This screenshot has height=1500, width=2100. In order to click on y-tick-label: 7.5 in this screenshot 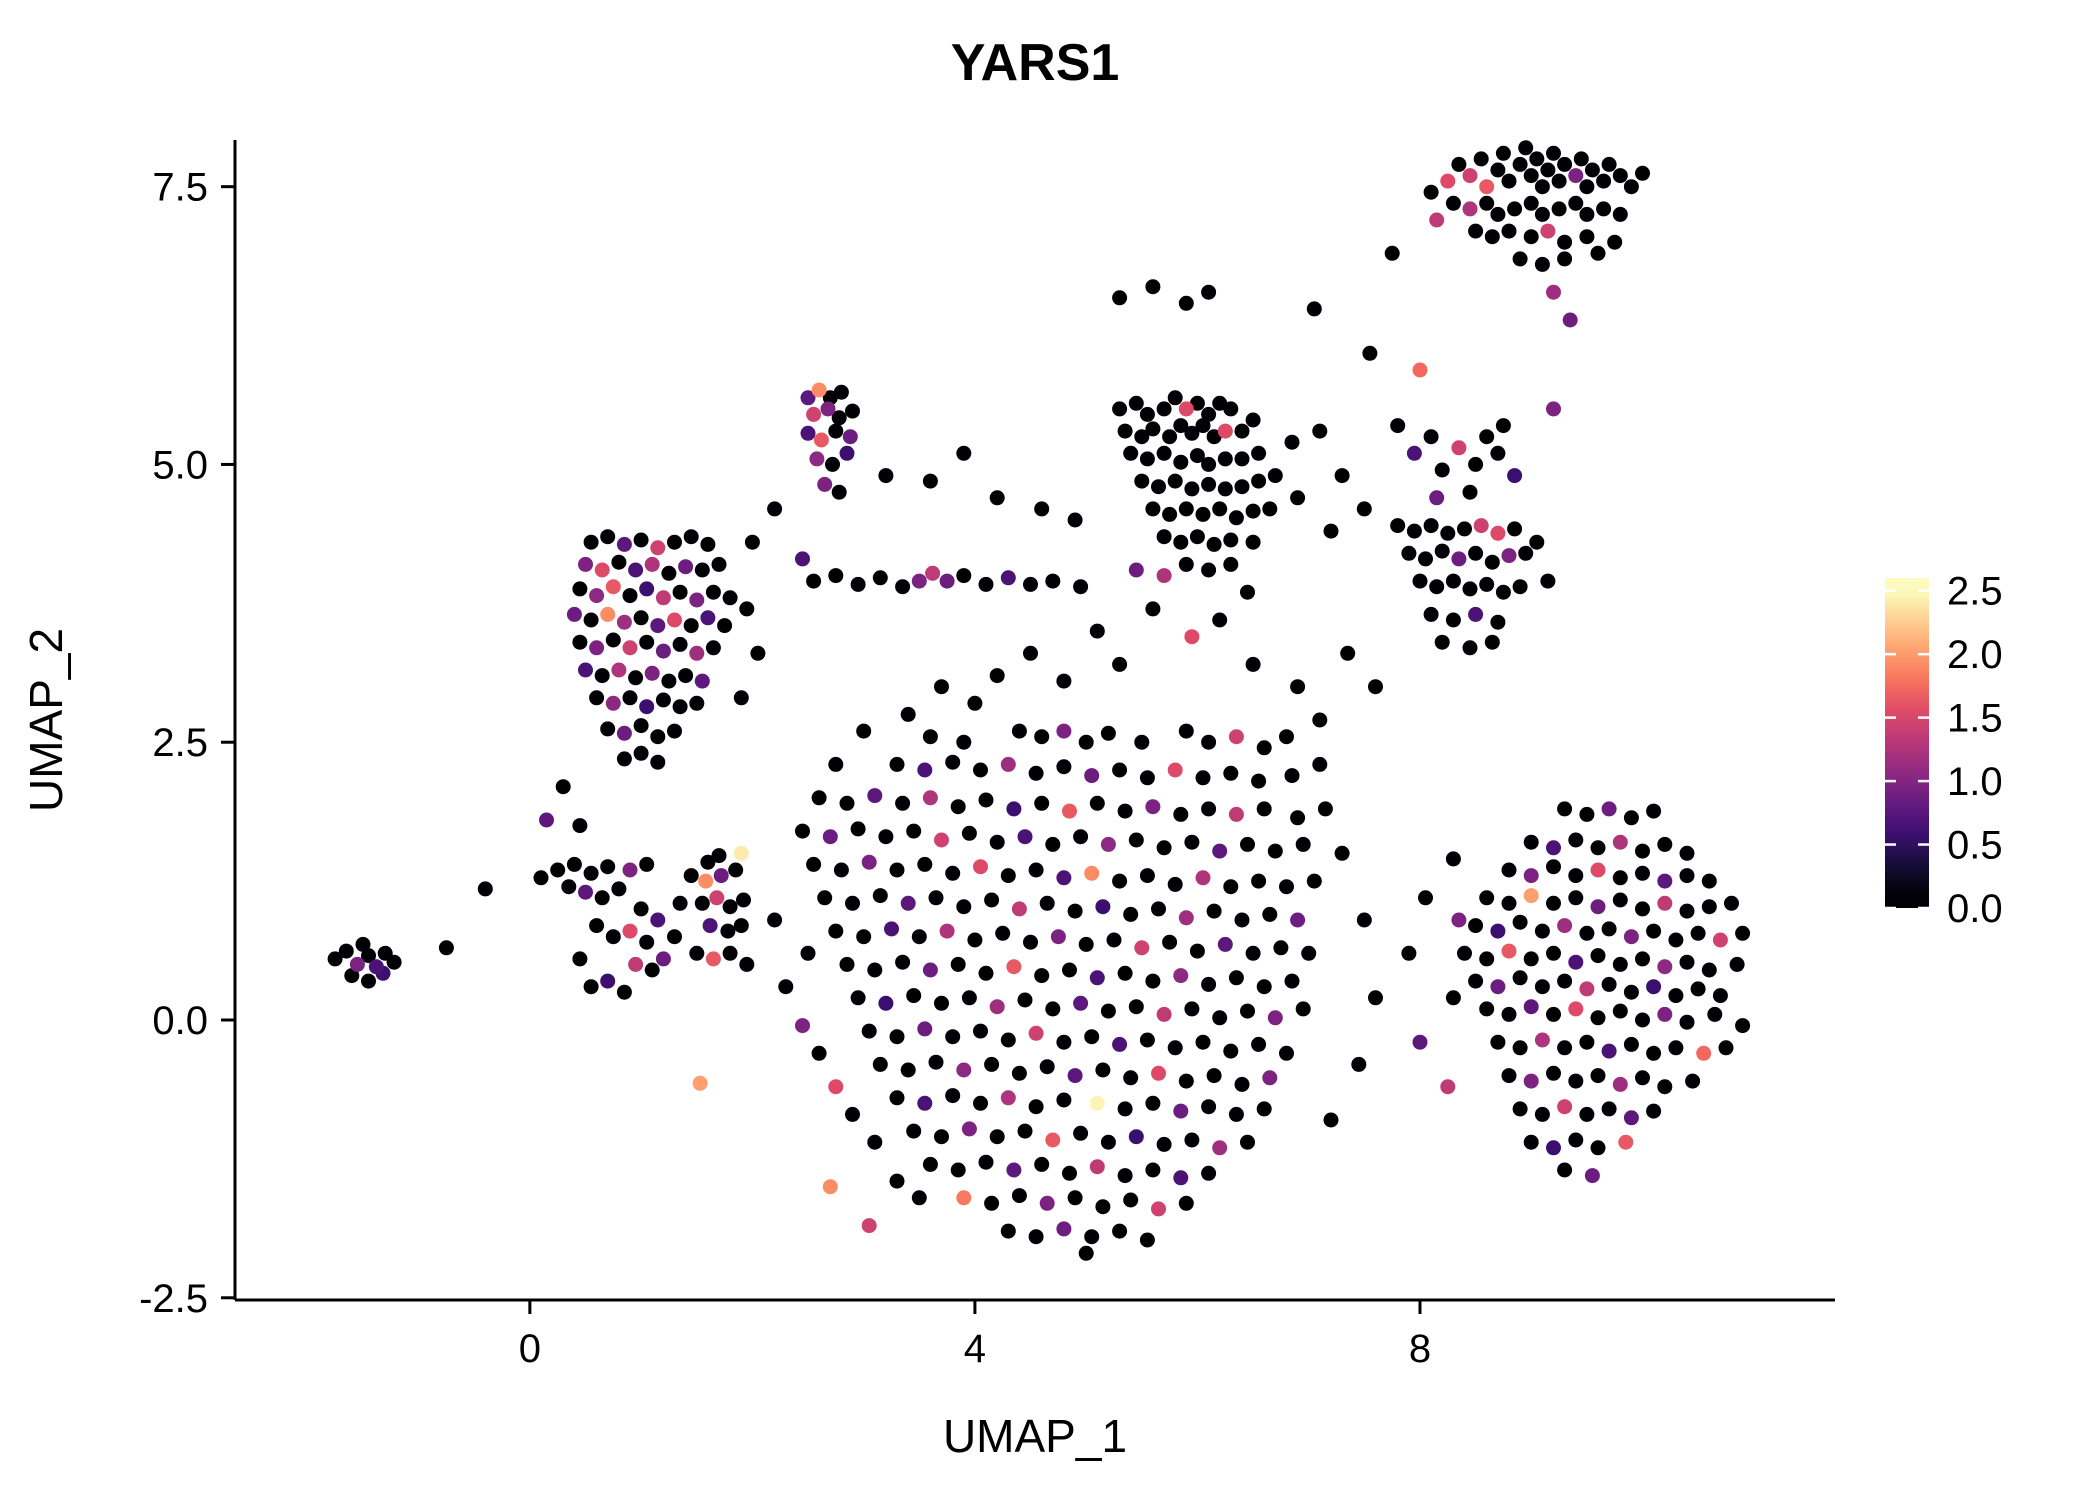, I will do `click(180, 188)`.